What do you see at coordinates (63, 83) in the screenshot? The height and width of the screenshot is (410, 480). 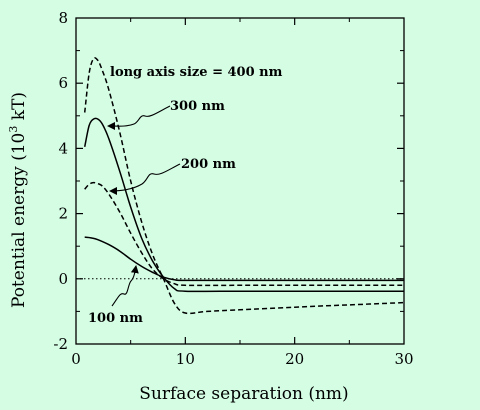 I see `y-tick-label: 6` at bounding box center [63, 83].